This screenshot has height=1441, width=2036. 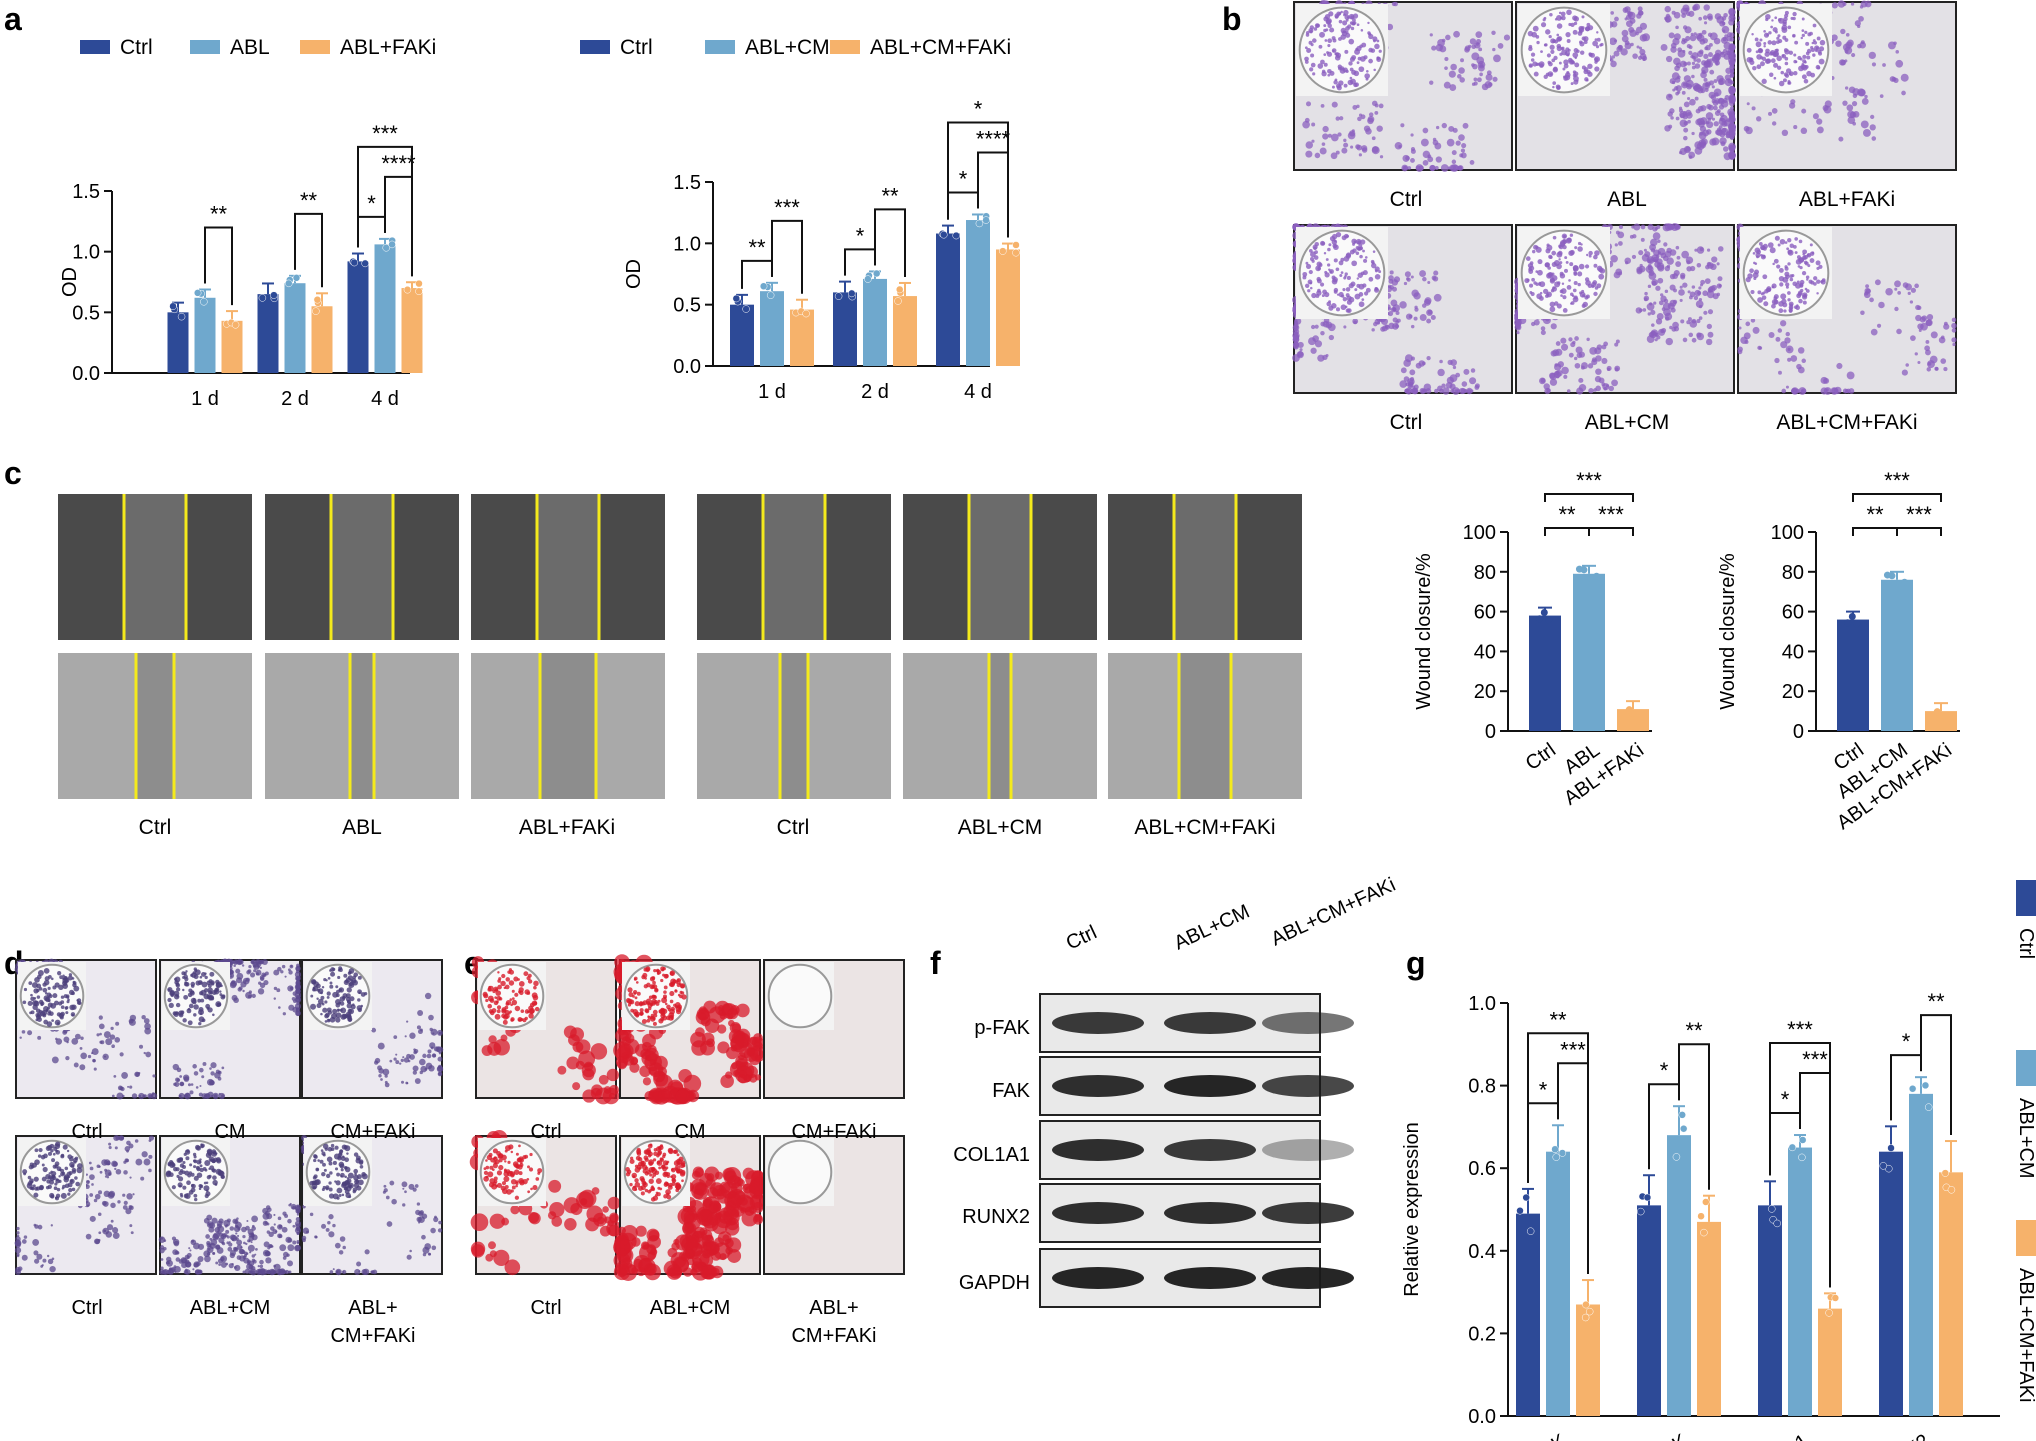 I want to click on g-bar-Ctrl, so click(x=1528, y=1314).